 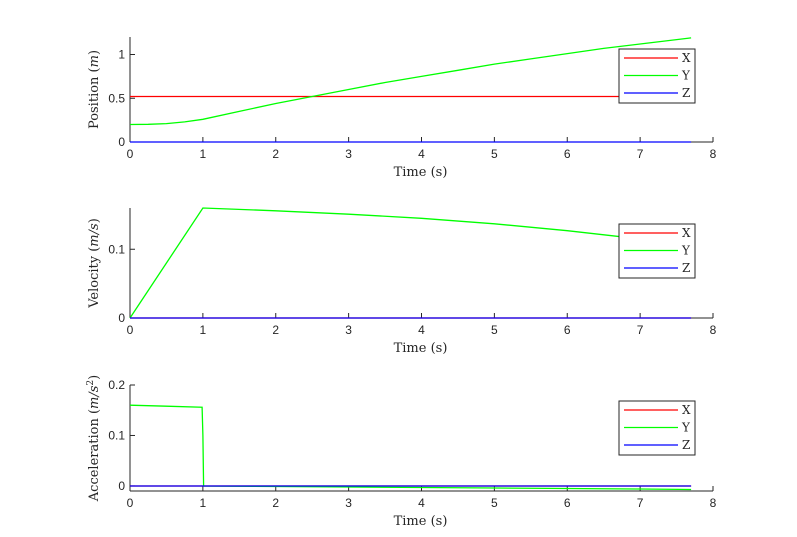 I want to click on y-axis-label: Position (m), so click(x=94, y=89).